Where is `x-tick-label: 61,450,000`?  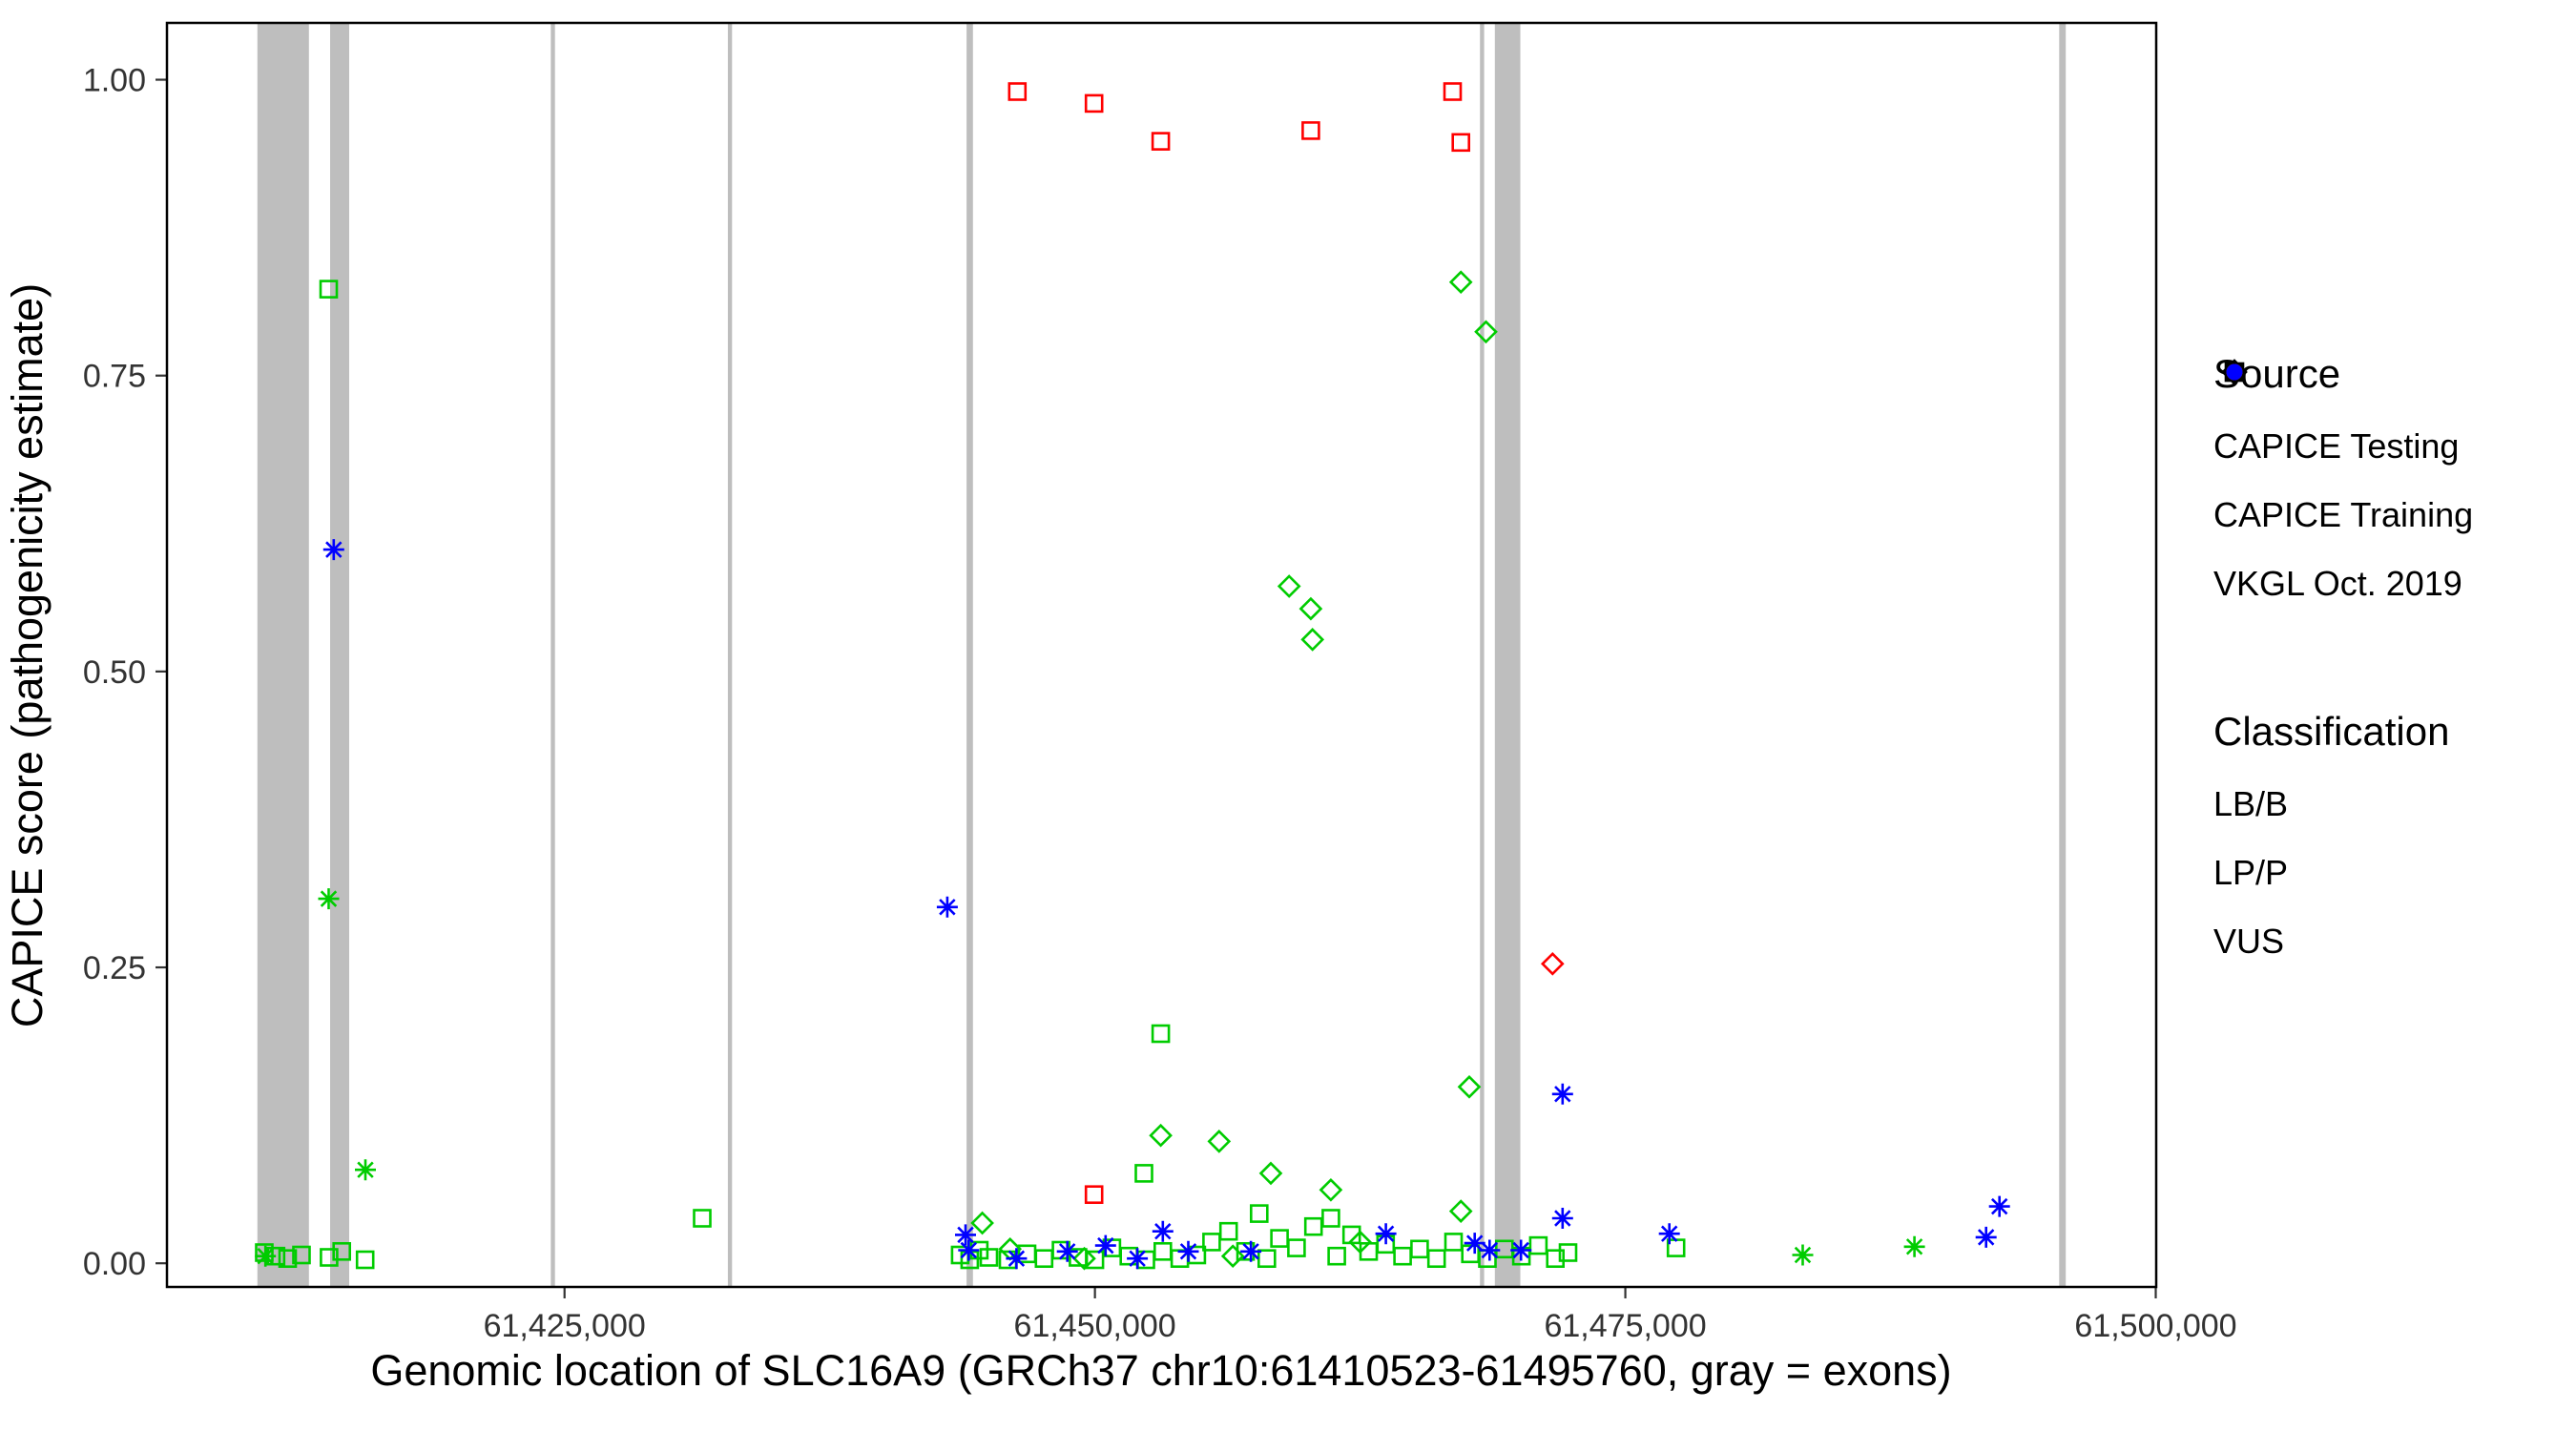
x-tick-label: 61,450,000 is located at coordinates (1095, 1326).